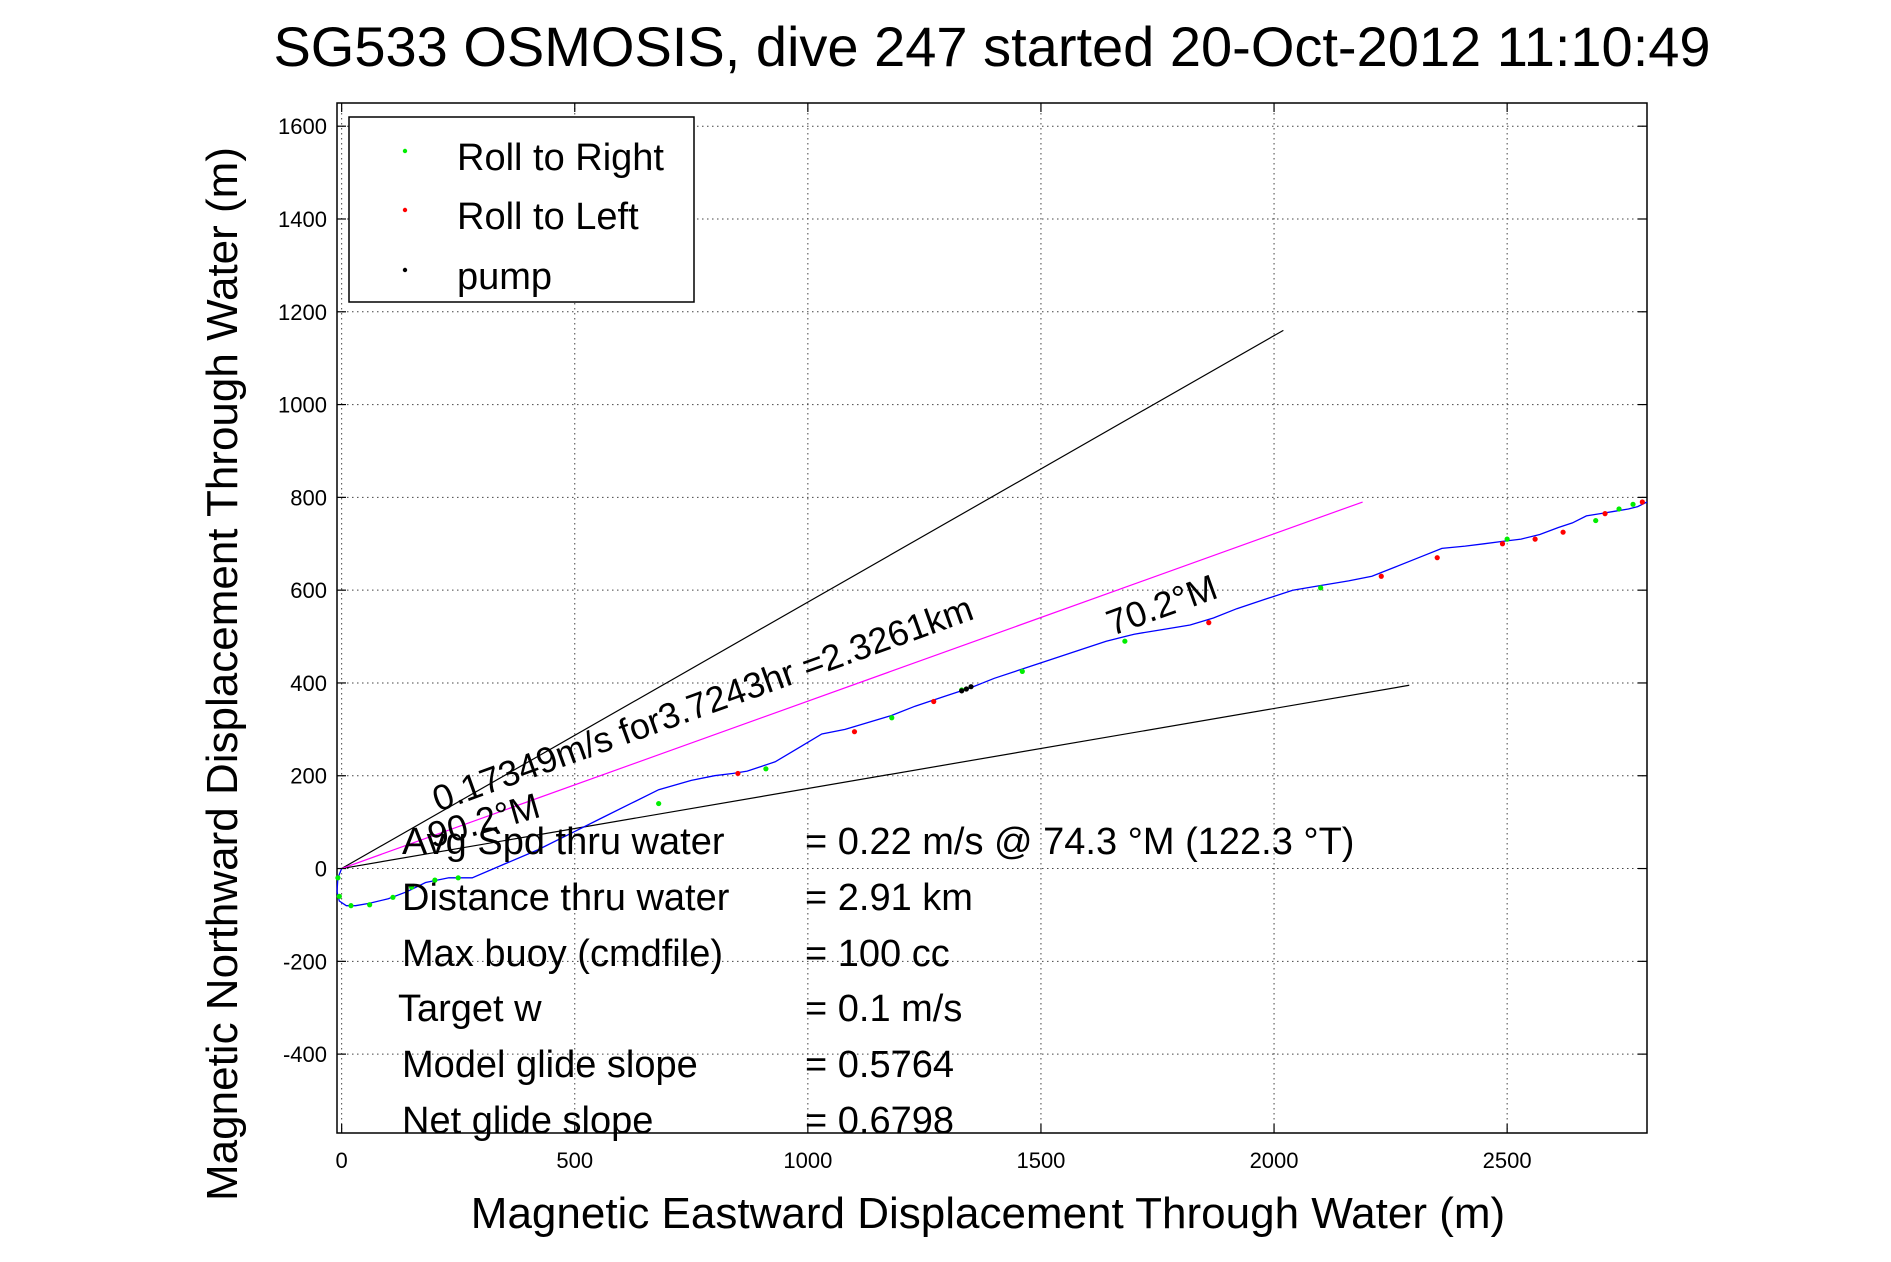 The width and height of the screenshot is (1891, 1262). I want to click on legend-marker-pump, so click(405, 270).